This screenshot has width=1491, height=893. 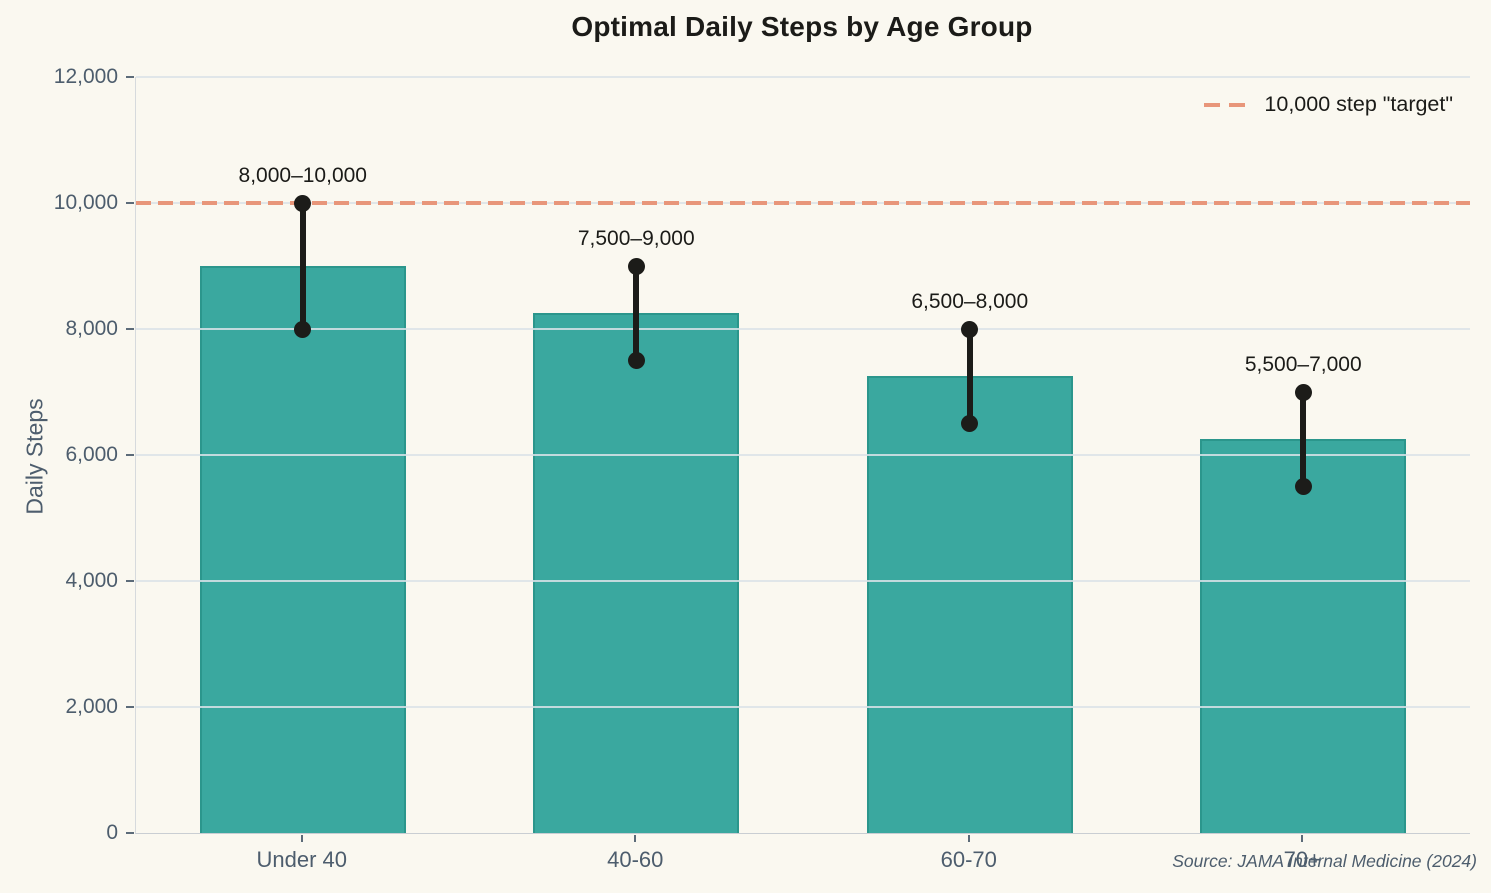 I want to click on legend: 10,000 step "target", so click(x=1328, y=104).